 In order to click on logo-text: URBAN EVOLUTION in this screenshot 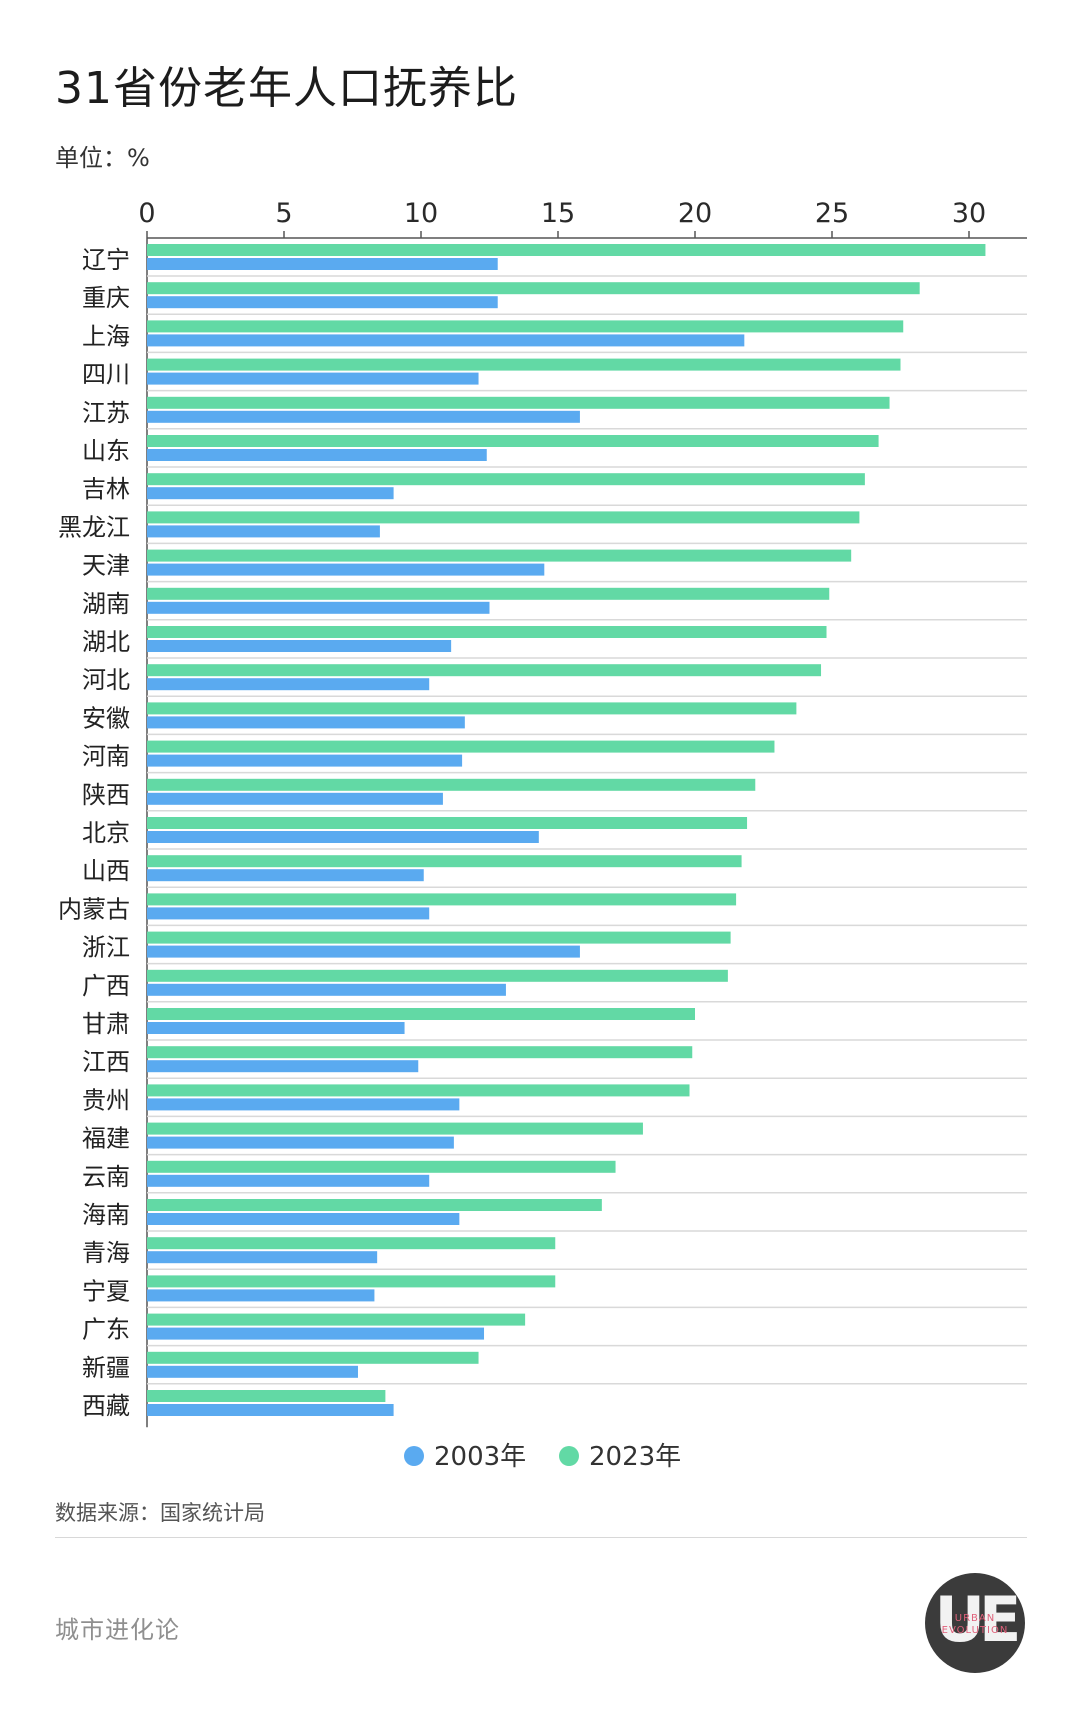, I will do `click(975, 1624)`.